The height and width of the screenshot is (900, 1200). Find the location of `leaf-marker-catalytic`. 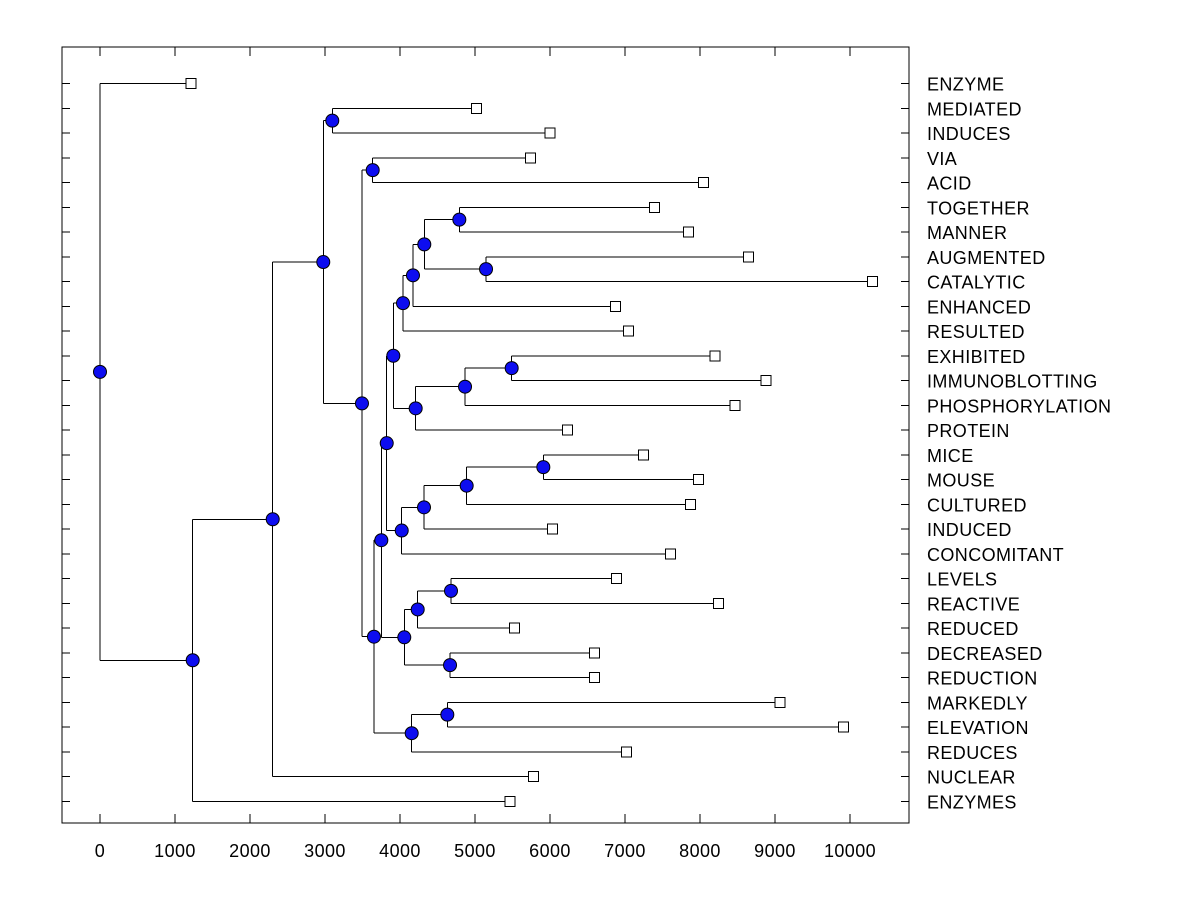

leaf-marker-catalytic is located at coordinates (872, 281).